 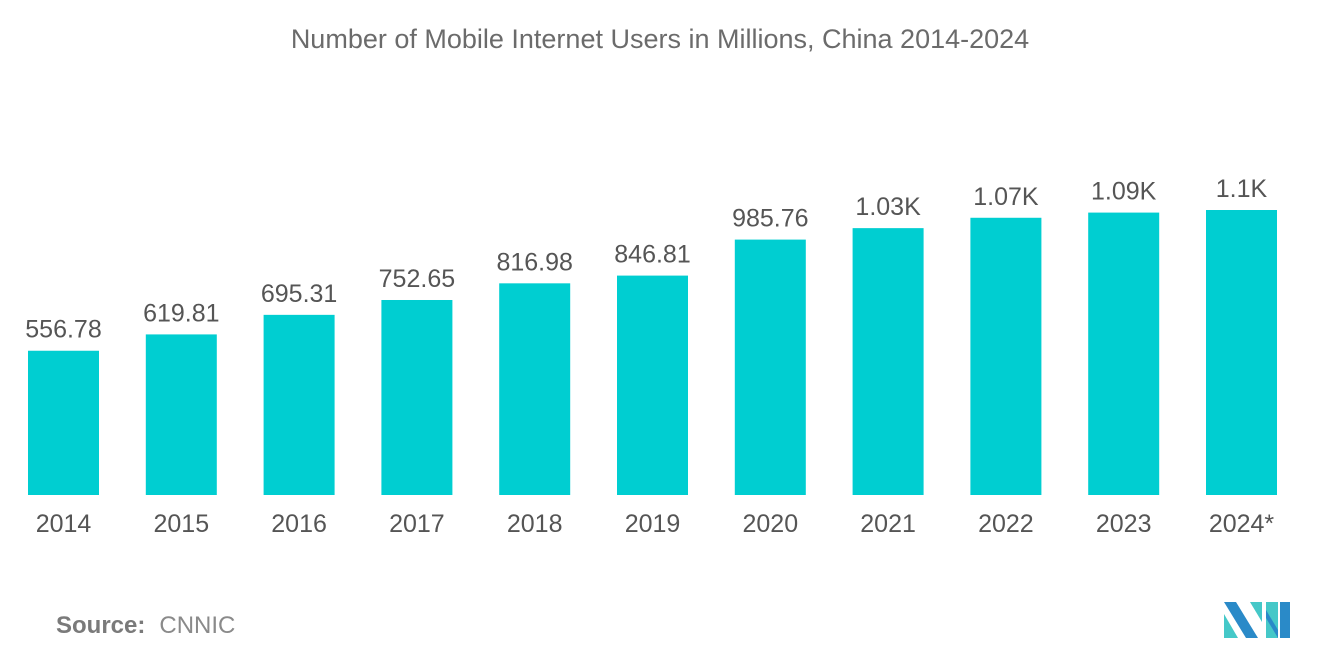 I want to click on source-note: Source: CNNIC, so click(x=145, y=626).